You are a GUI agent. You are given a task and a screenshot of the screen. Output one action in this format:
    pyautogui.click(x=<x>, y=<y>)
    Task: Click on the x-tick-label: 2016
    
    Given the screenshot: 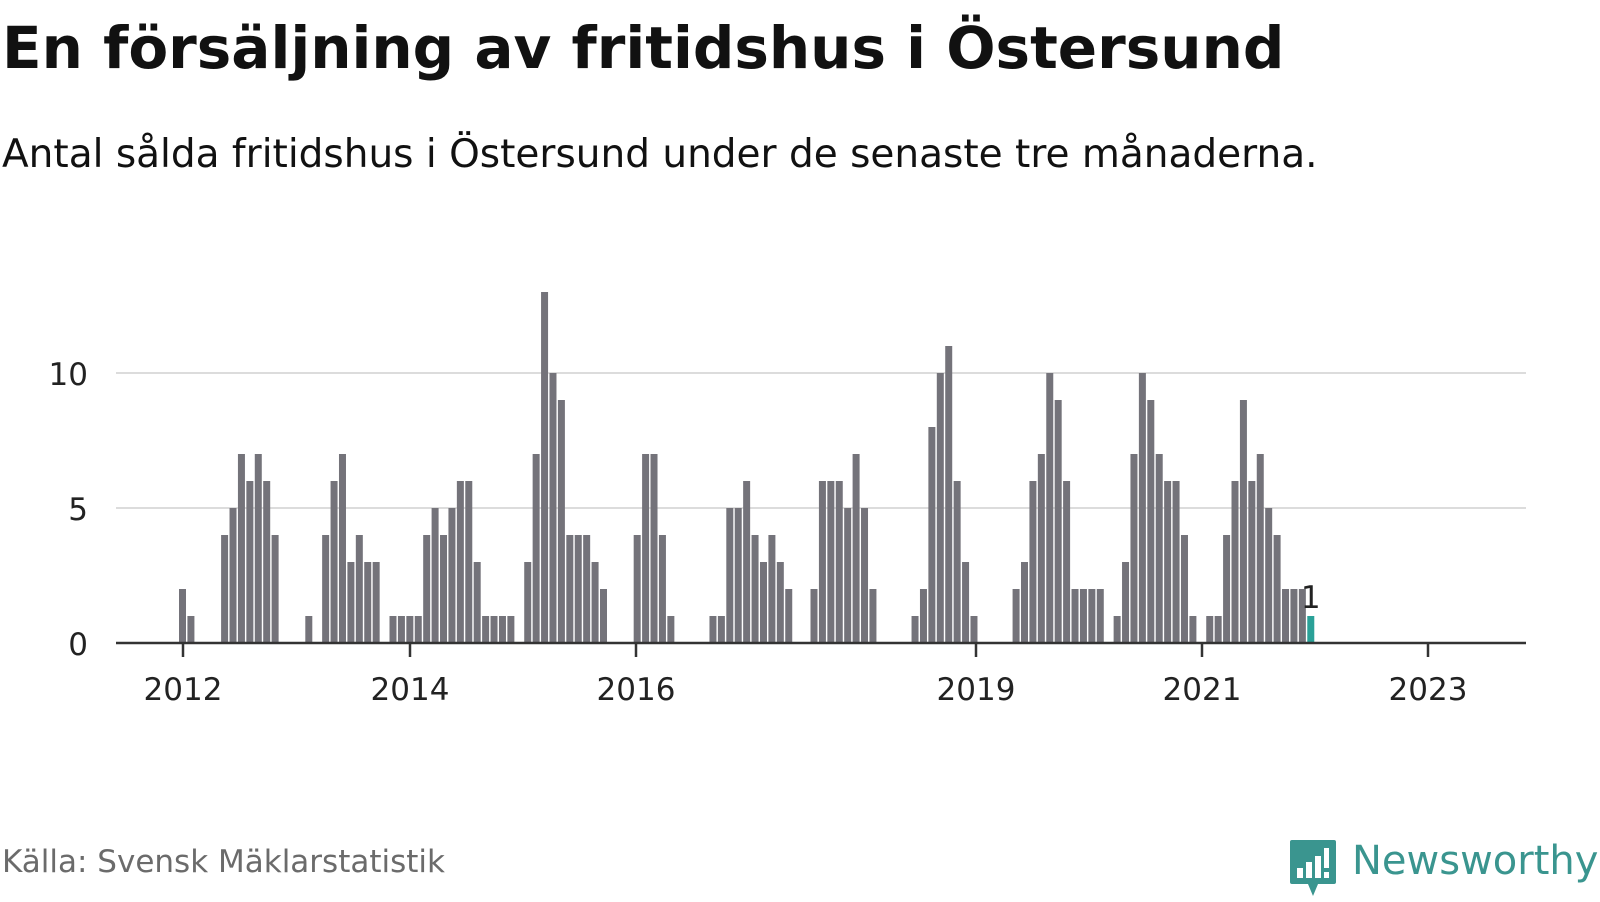 What is the action you would take?
    pyautogui.click(x=636, y=690)
    